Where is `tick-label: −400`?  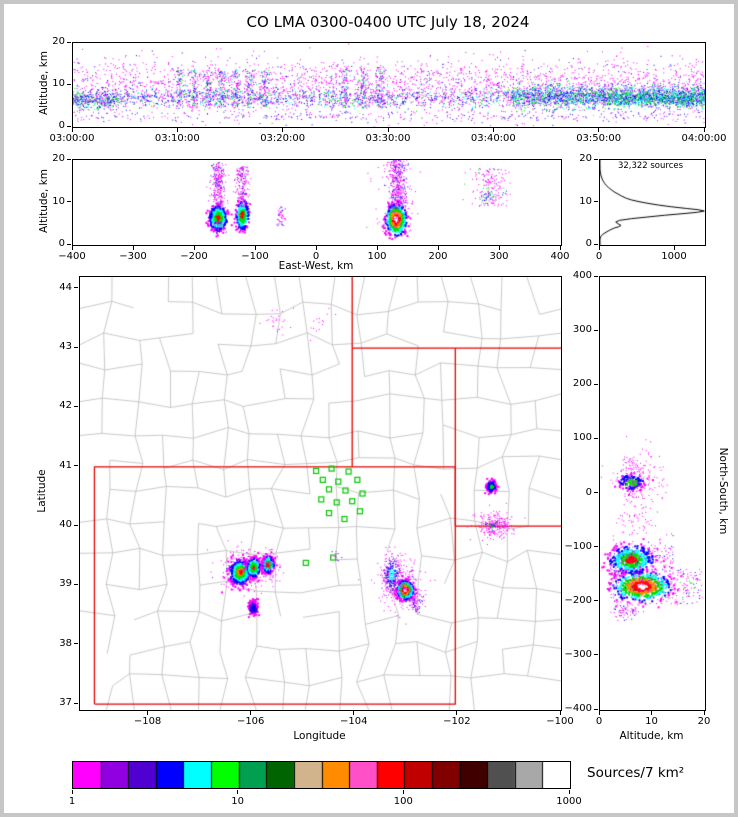 tick-label: −400 is located at coordinates (72, 256).